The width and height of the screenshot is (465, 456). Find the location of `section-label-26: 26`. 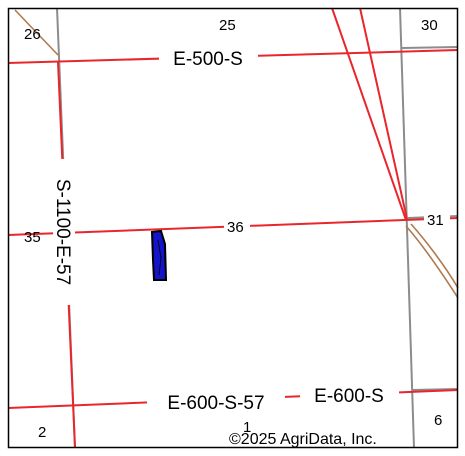

section-label-26: 26 is located at coordinates (32, 34).